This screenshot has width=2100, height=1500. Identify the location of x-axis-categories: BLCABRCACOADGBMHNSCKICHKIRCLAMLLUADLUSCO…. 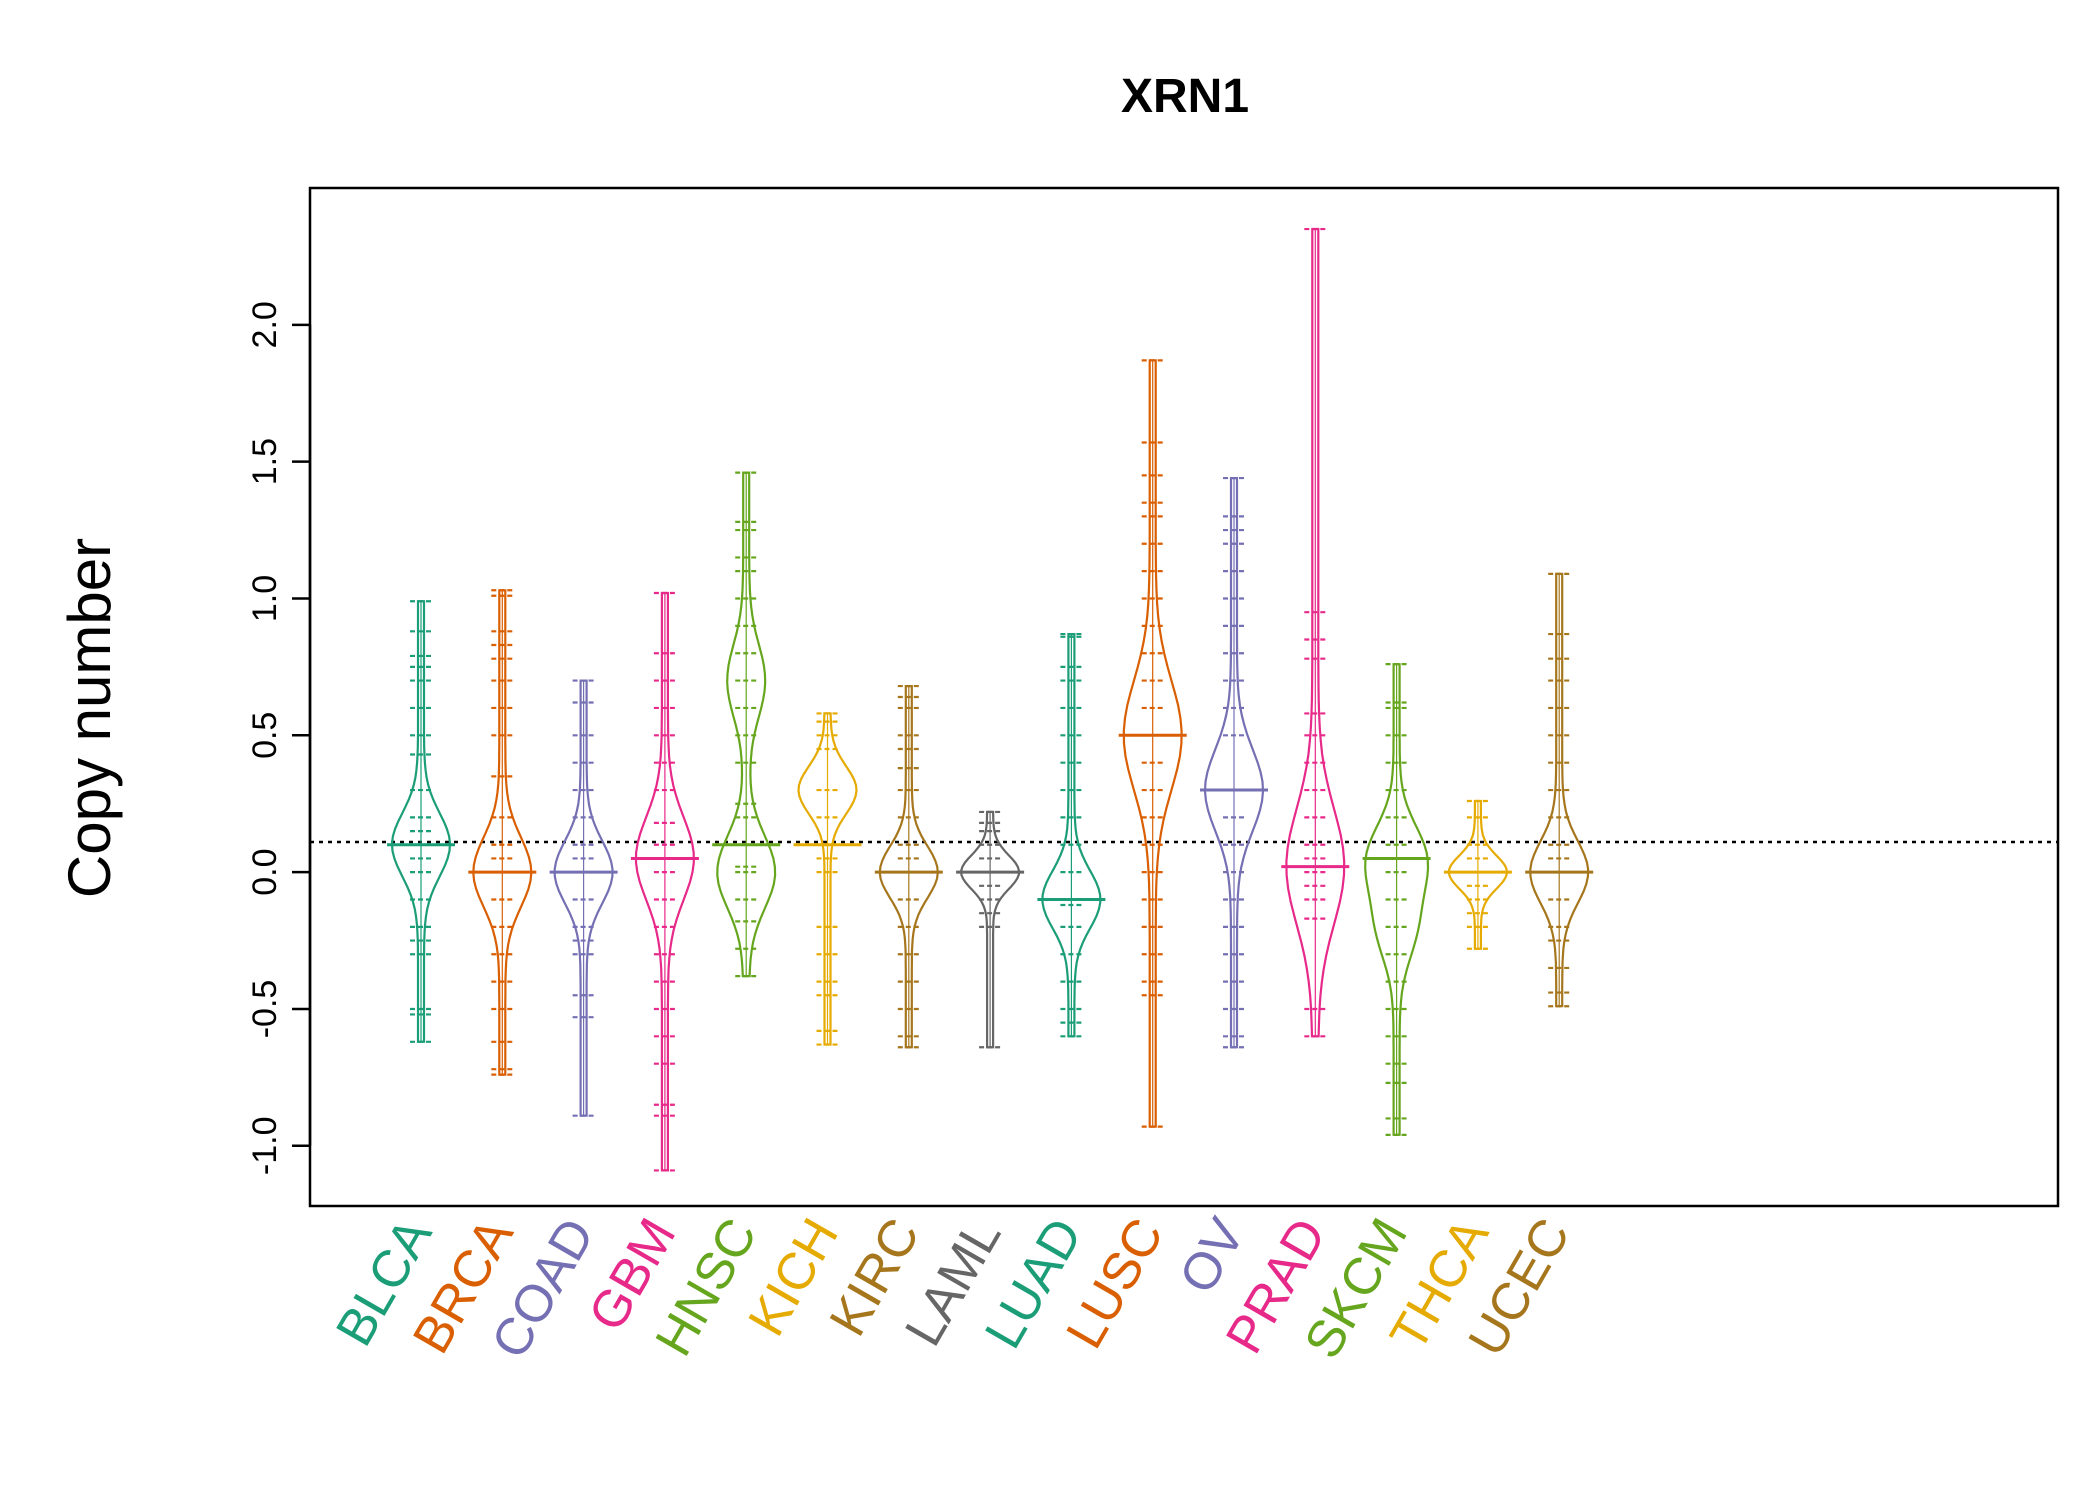
(953, 1288).